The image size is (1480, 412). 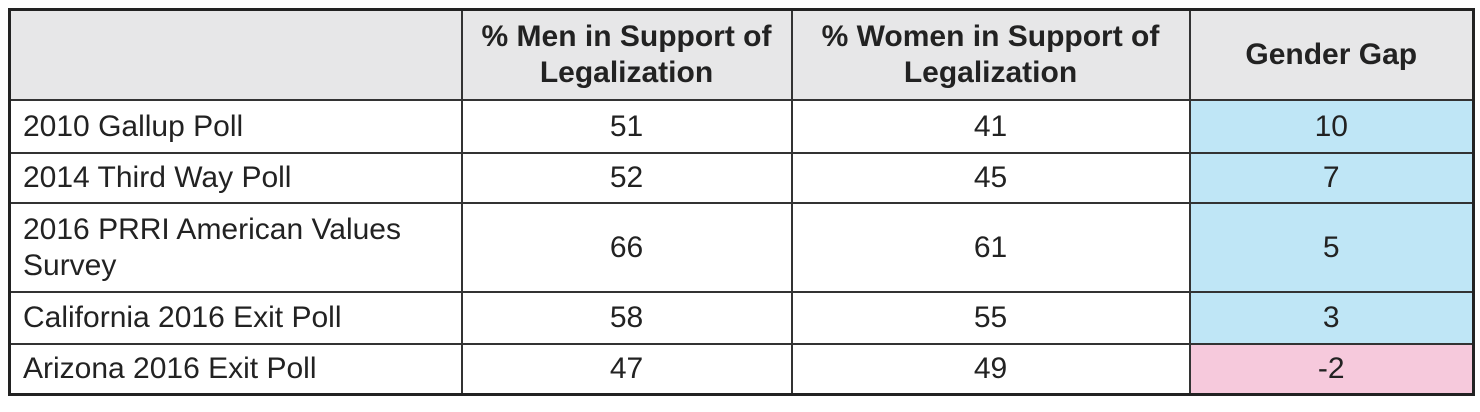 I want to click on header-corner, so click(x=235, y=54).